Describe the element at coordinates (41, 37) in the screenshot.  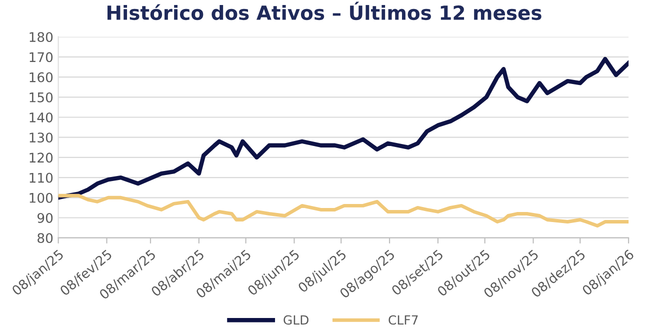
I see `y-tick-label: 180` at that location.